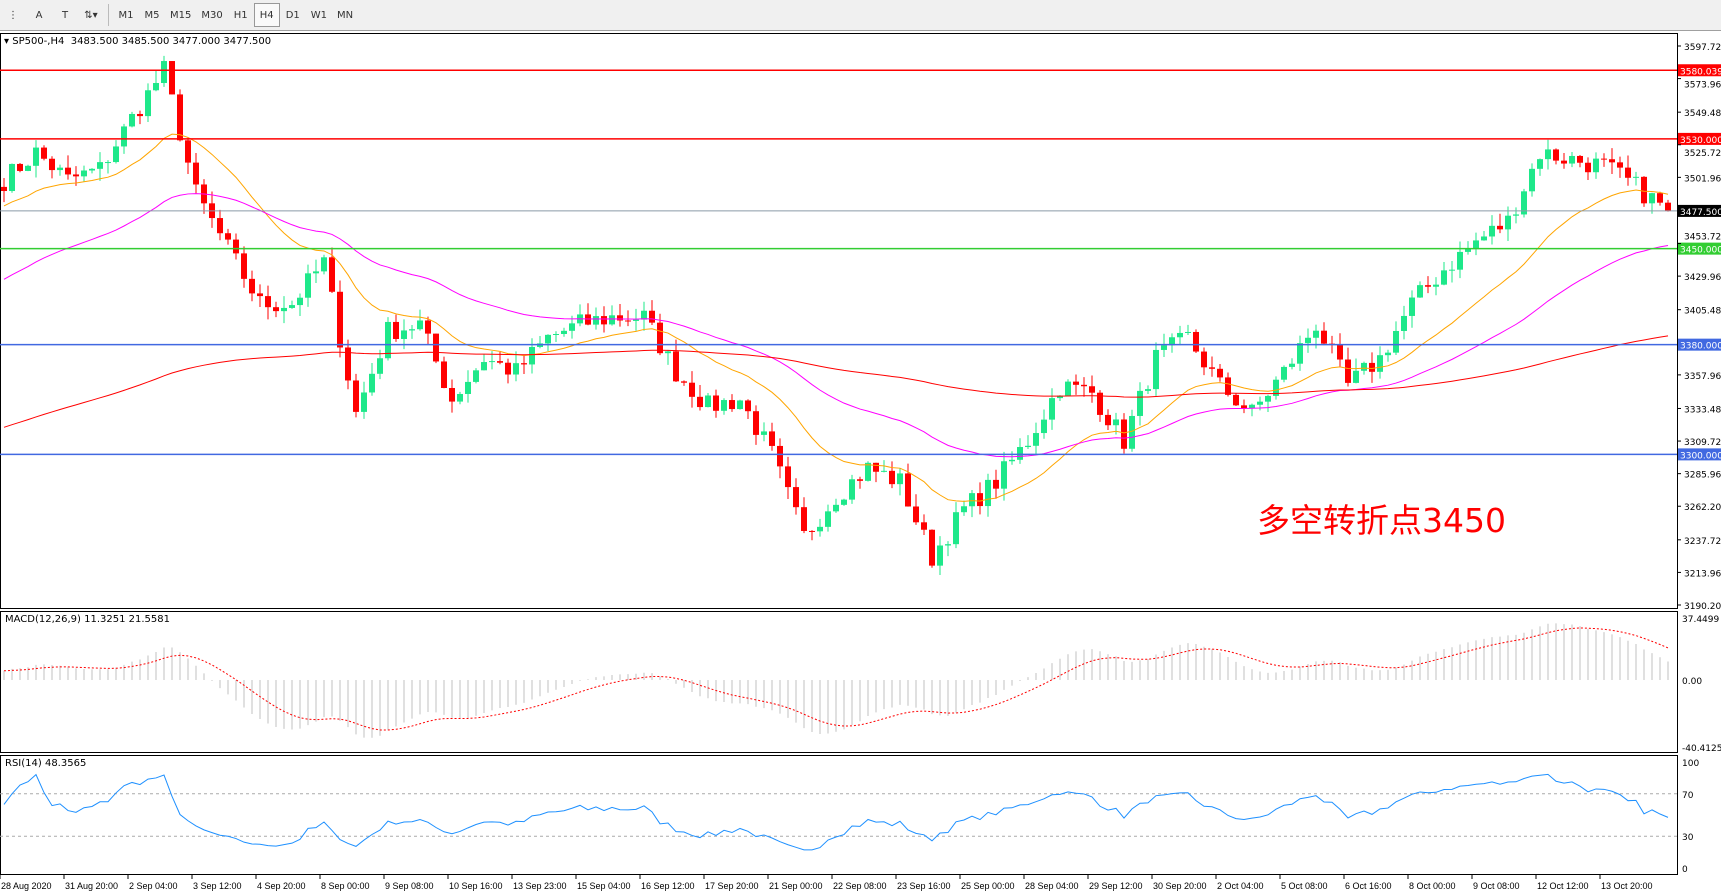  I want to click on text-icon: A, so click(39, 15).